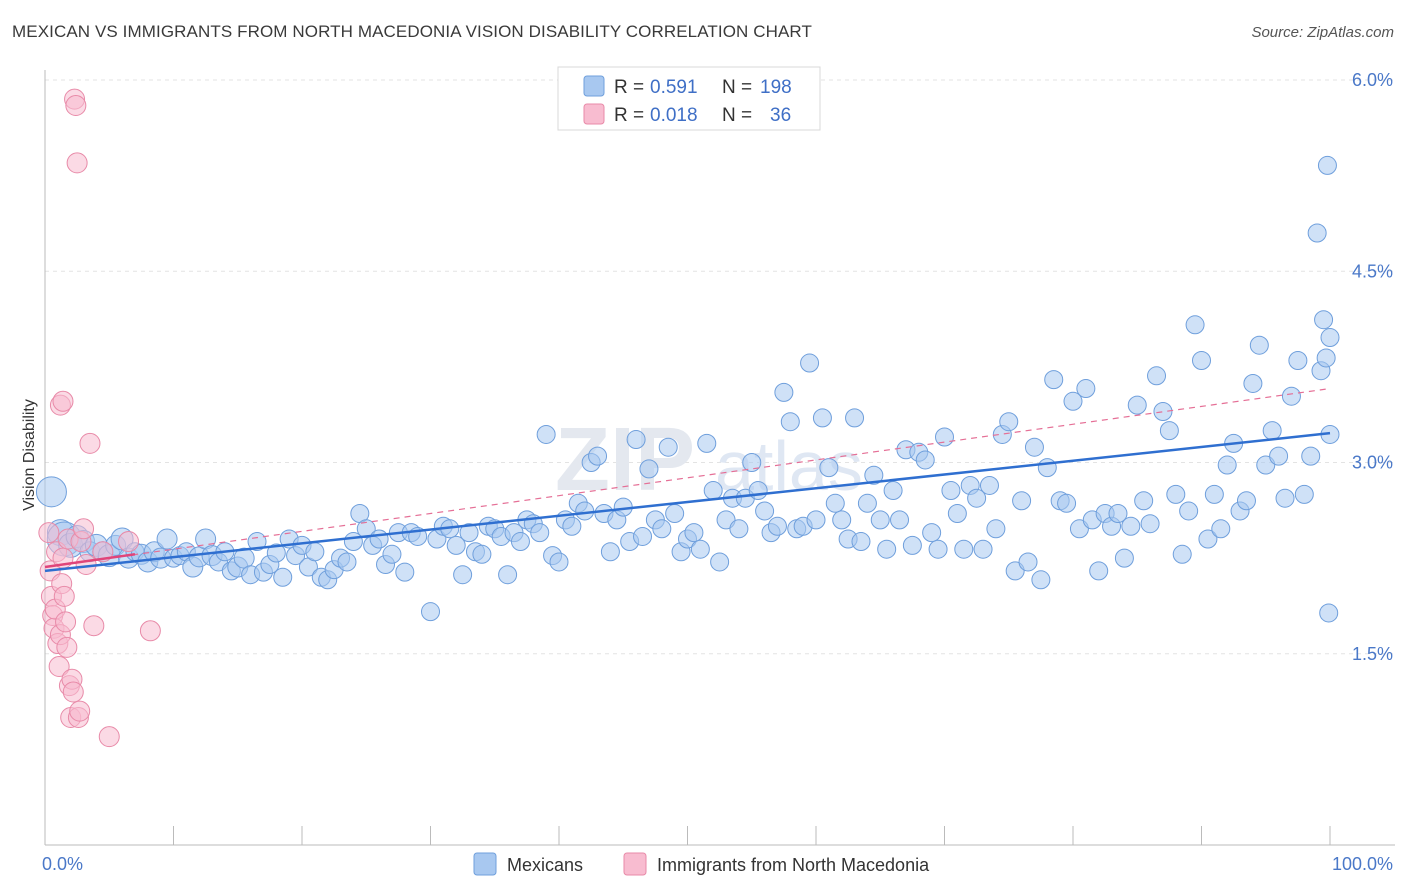 Image resolution: width=1406 pixels, height=892 pixels. Describe the element at coordinates (793, 865) in the screenshot. I see `legend-bottom-label-north-macedonia: Immigrants from North Macedonia` at that location.